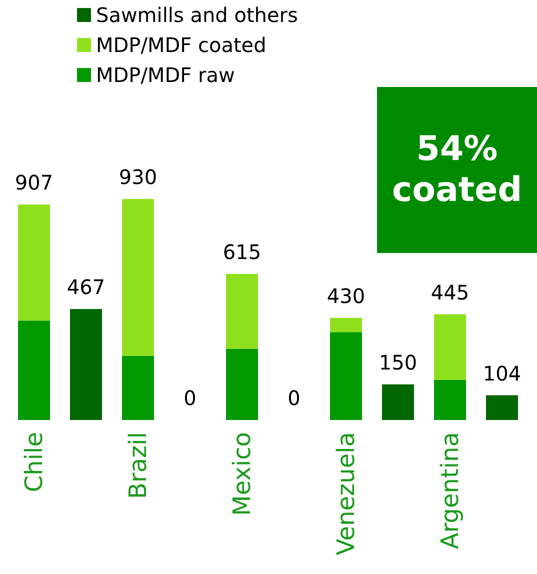 This screenshot has height=574, width=537. What do you see at coordinates (242, 252) in the screenshot?
I see `total-label: 615` at bounding box center [242, 252].